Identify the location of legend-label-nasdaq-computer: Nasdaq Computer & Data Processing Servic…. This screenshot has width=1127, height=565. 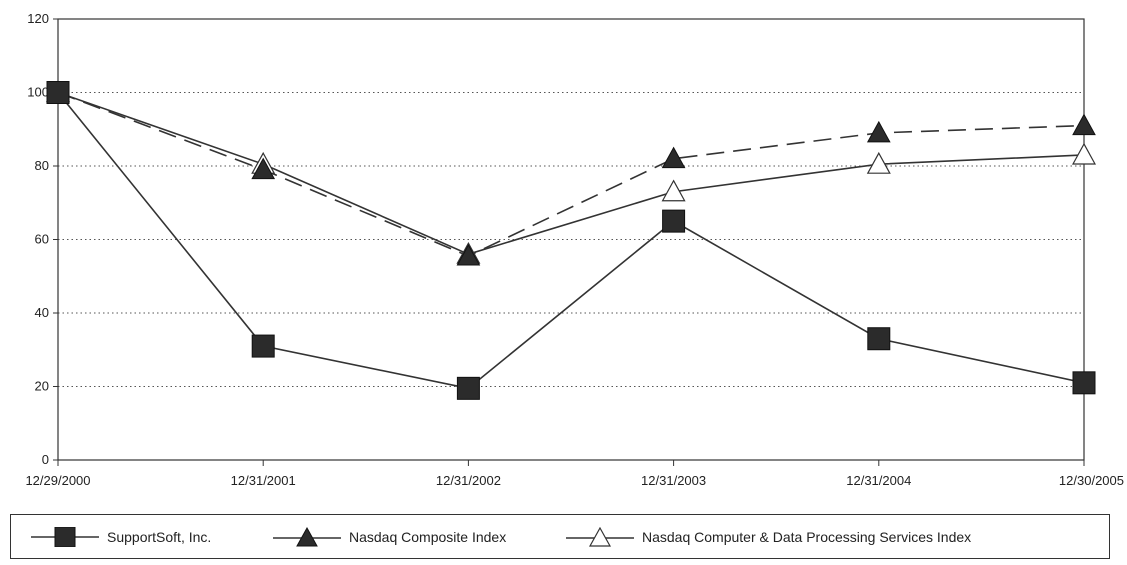
(807, 536).